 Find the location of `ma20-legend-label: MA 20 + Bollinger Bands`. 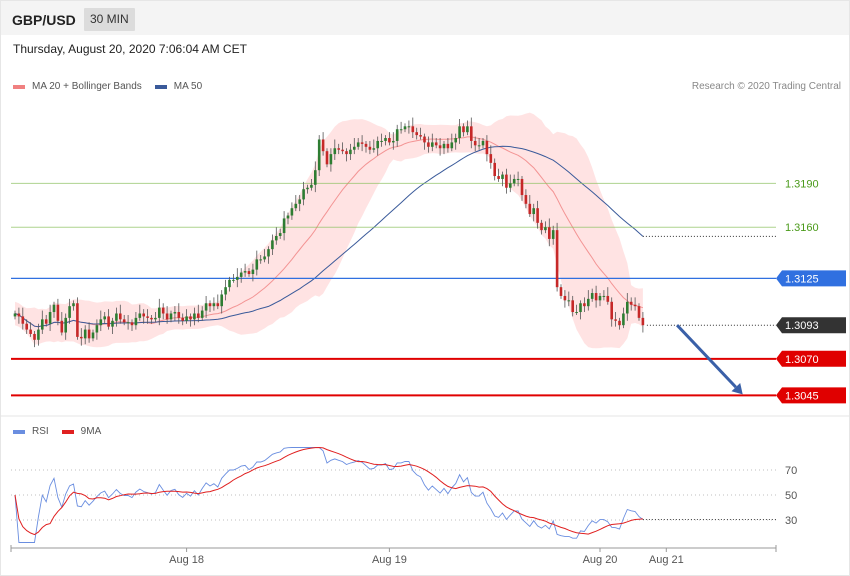

ma20-legend-label: MA 20 + Bollinger Bands is located at coordinates (87, 86).